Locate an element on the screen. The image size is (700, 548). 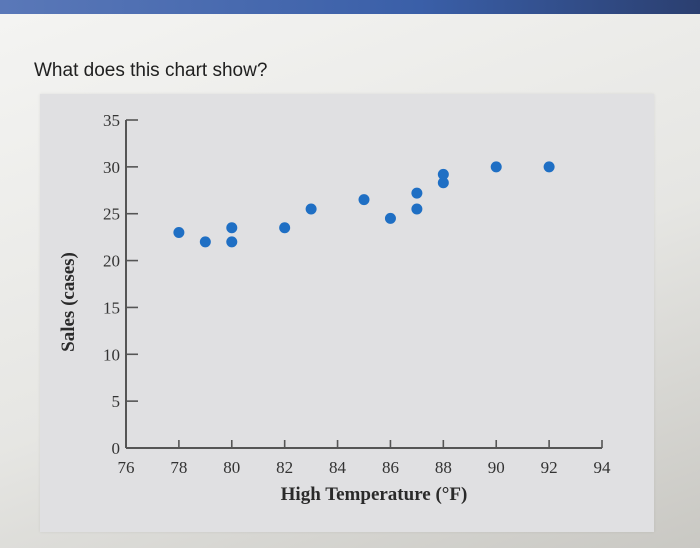
y-tick-label: 10 is located at coordinates (111, 354).